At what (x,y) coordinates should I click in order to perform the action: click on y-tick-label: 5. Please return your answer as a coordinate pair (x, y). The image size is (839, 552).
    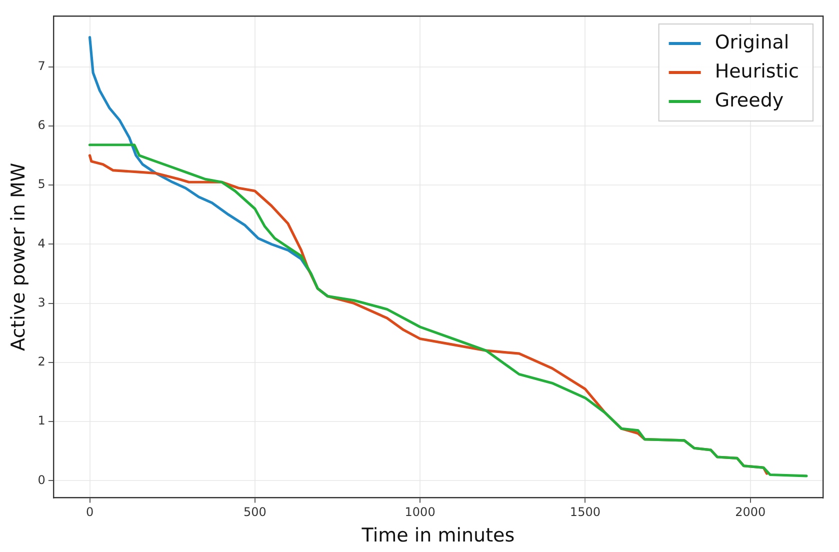
    Looking at the image, I should click on (42, 184).